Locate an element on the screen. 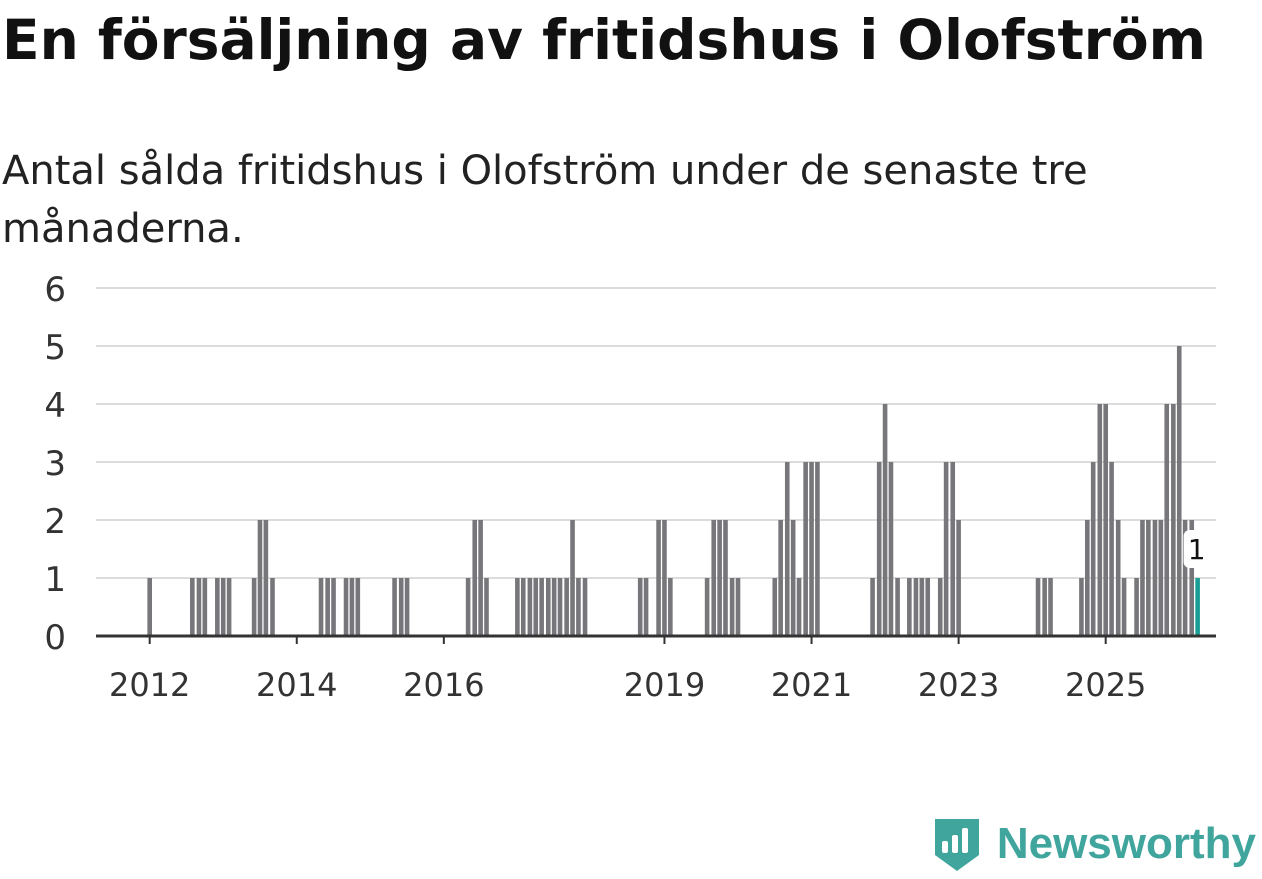  data-label-bg is located at coordinates (1196, 549).